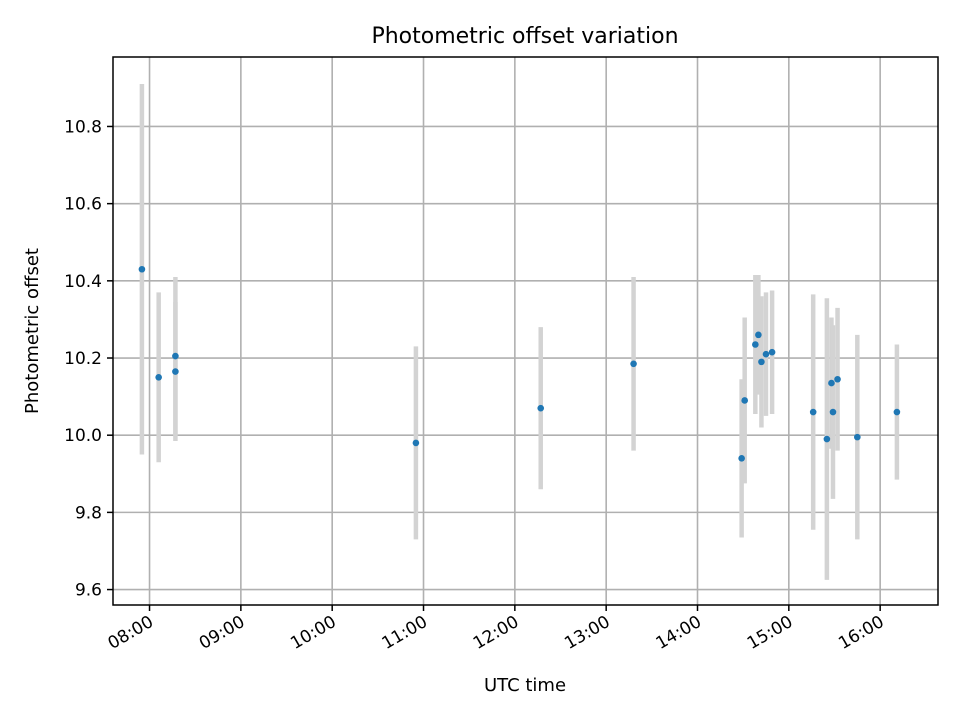  What do you see at coordinates (83, 205) in the screenshot?
I see `y-tick-label: 10.6` at bounding box center [83, 205].